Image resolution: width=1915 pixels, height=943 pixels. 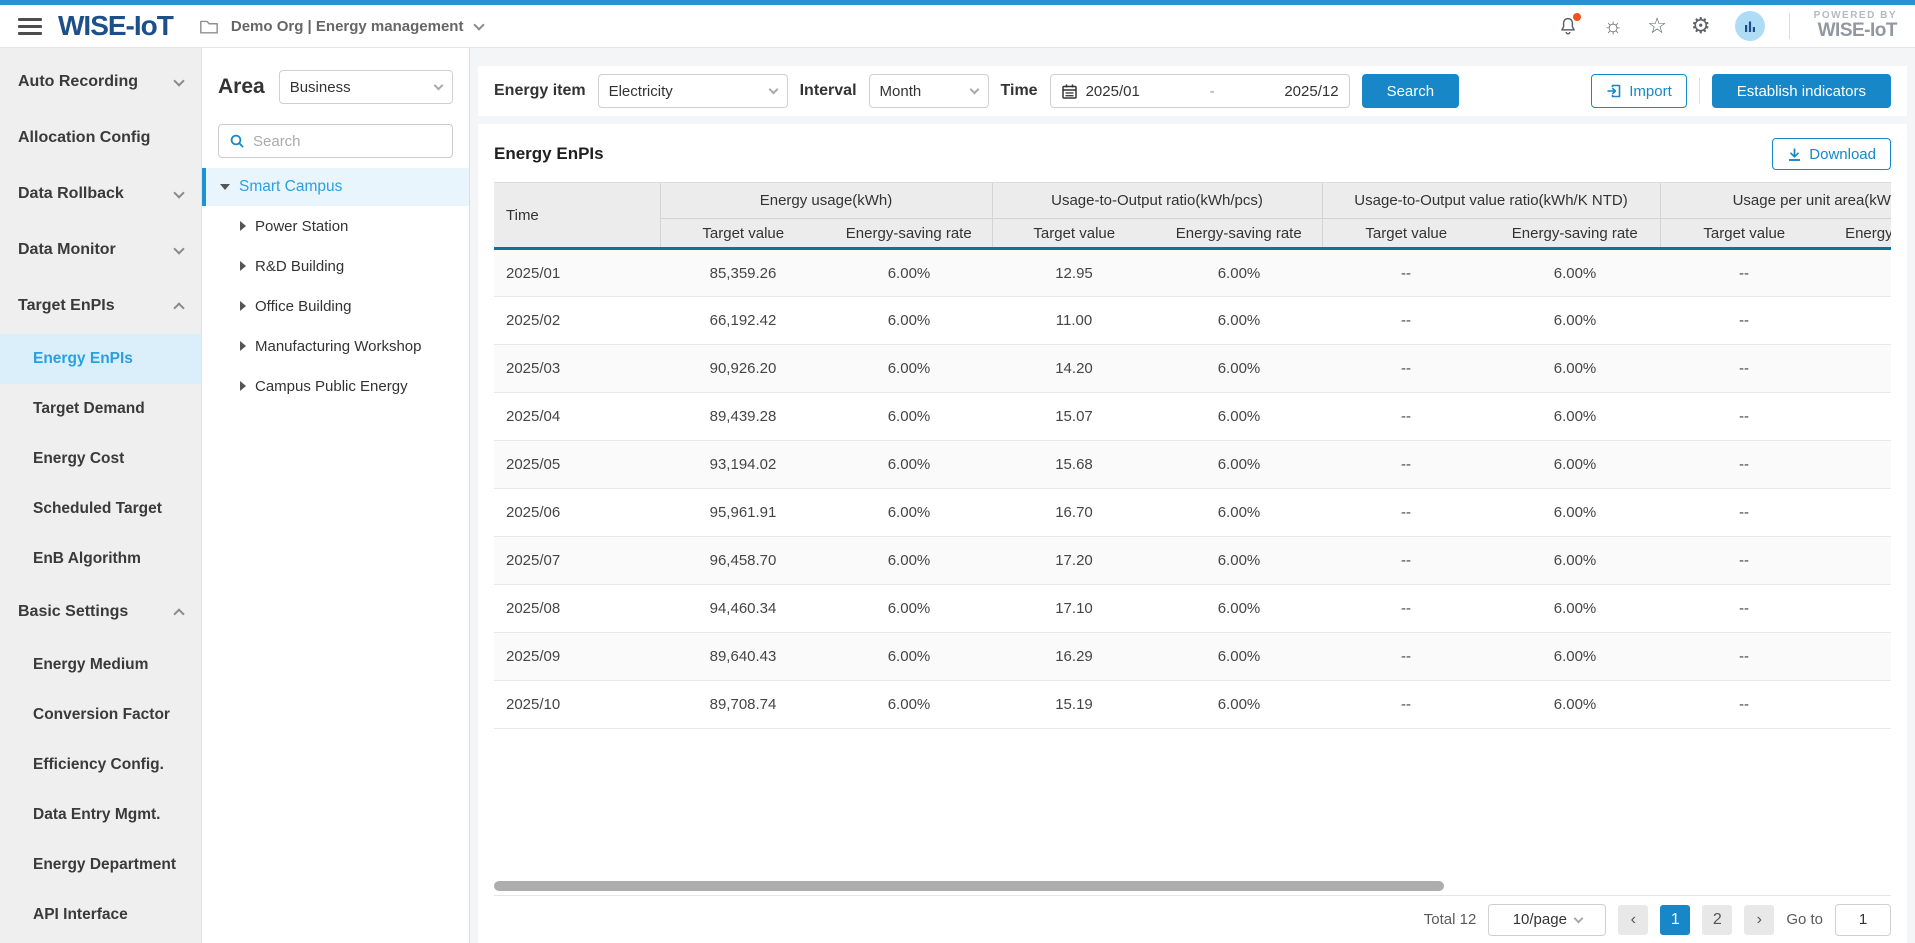 I want to click on card-title: Energy EnPIs, so click(x=549, y=153).